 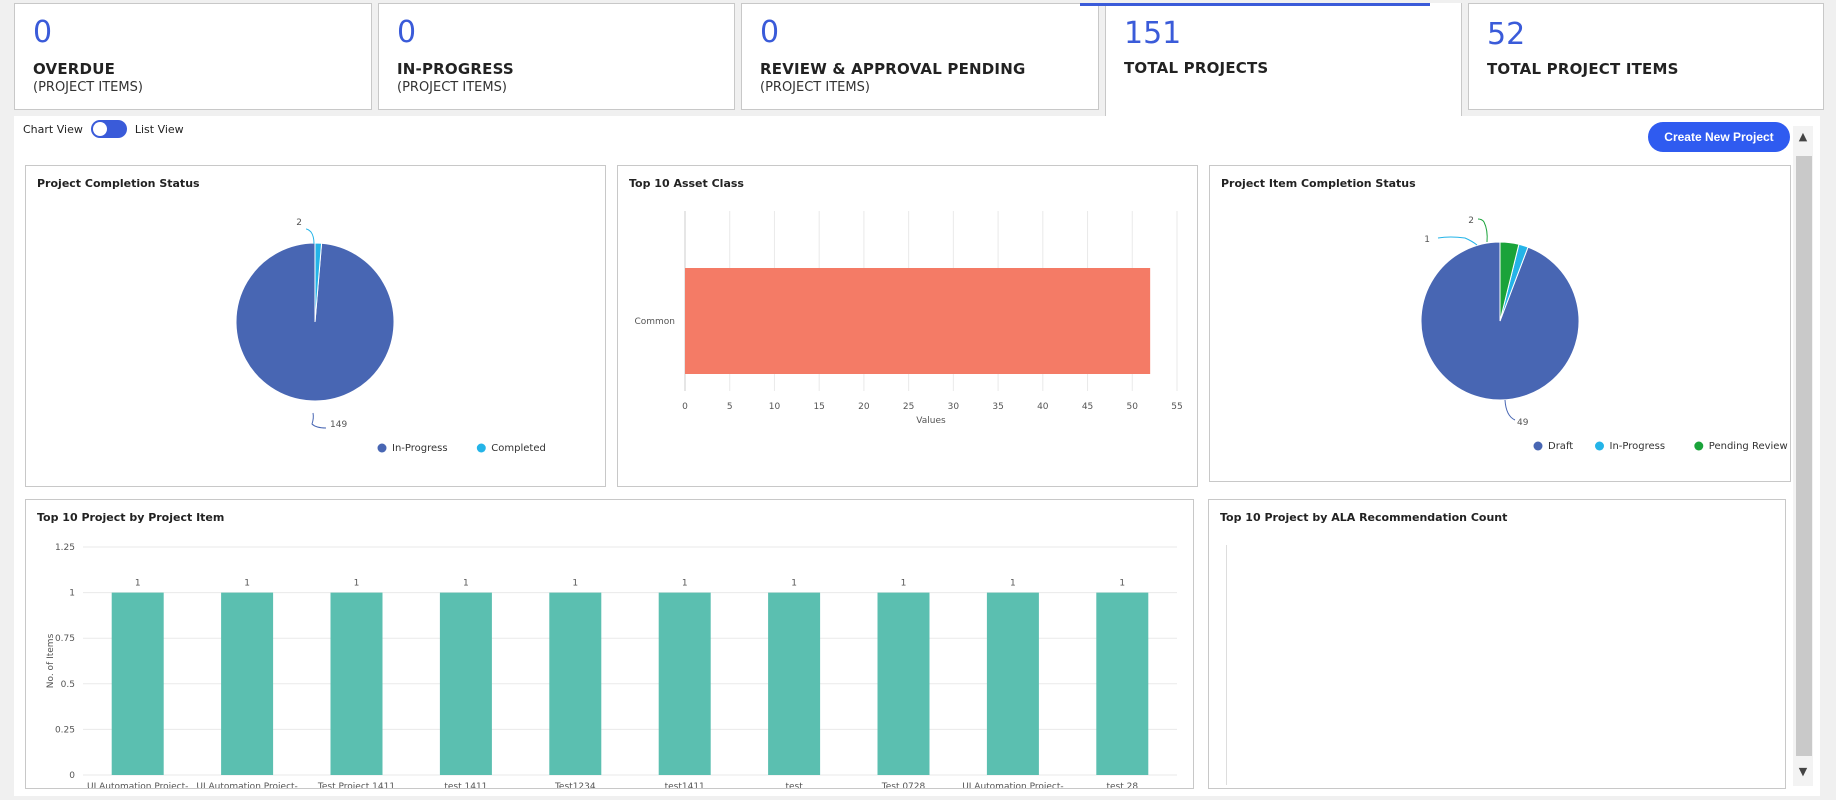 What do you see at coordinates (72, 594) in the screenshot?
I see `y-tick-label: 1` at bounding box center [72, 594].